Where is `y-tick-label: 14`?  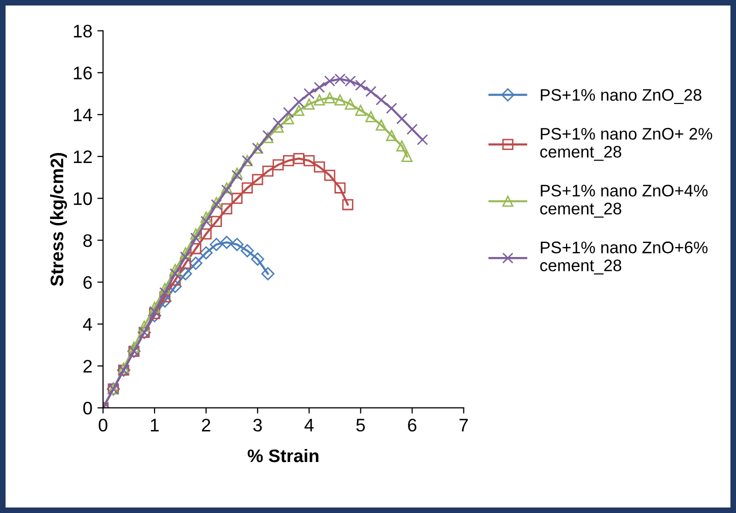
y-tick-label: 14 is located at coordinates (83, 115).